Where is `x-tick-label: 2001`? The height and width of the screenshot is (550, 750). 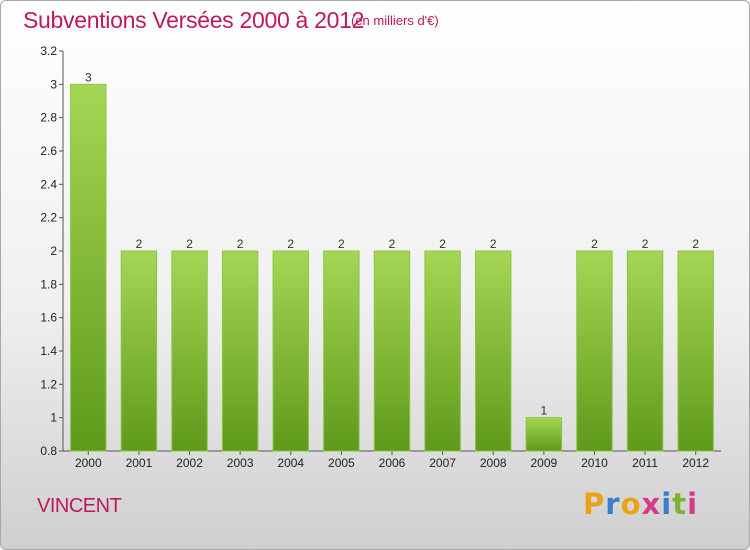
x-tick-label: 2001 is located at coordinates (139, 463).